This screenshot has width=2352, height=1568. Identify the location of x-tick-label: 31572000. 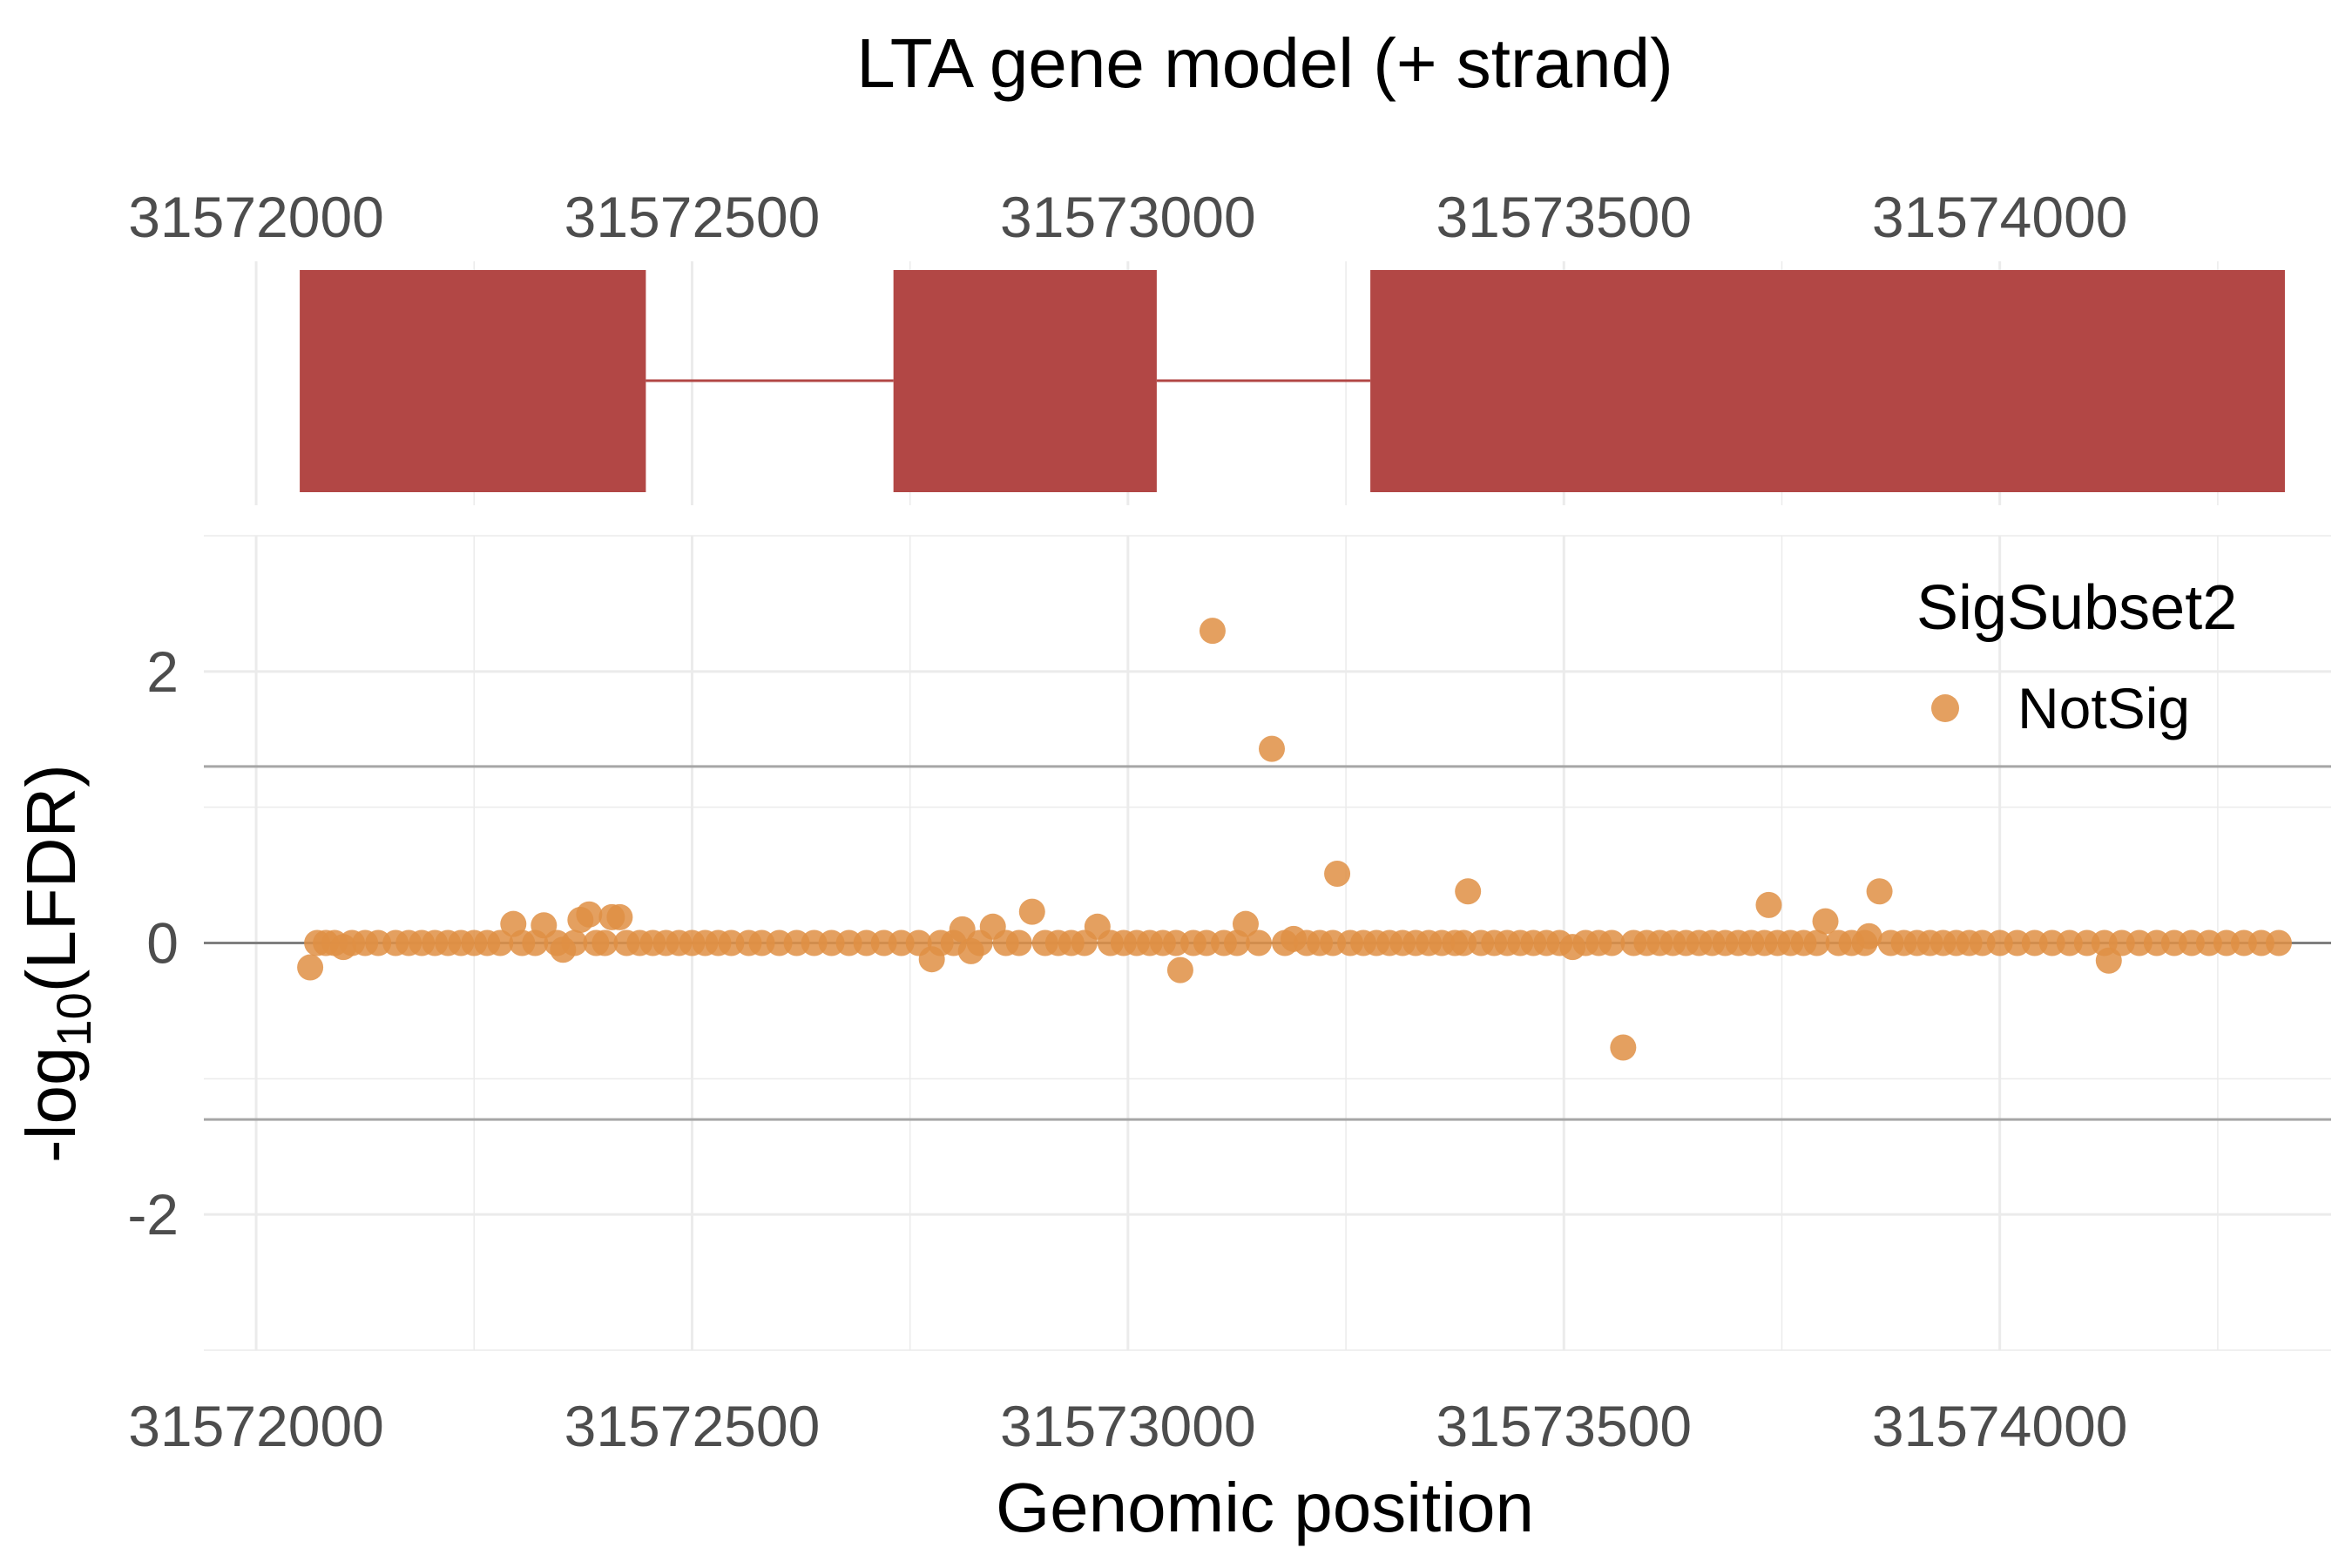
(256, 1426).